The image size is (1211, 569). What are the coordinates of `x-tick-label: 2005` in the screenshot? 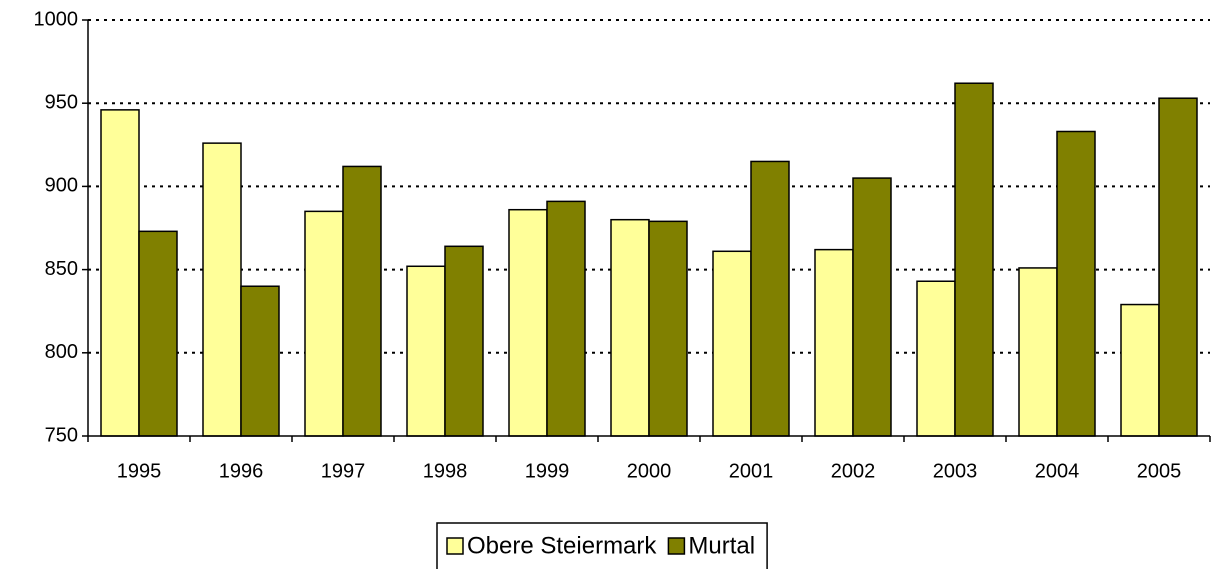 It's located at (1159, 471).